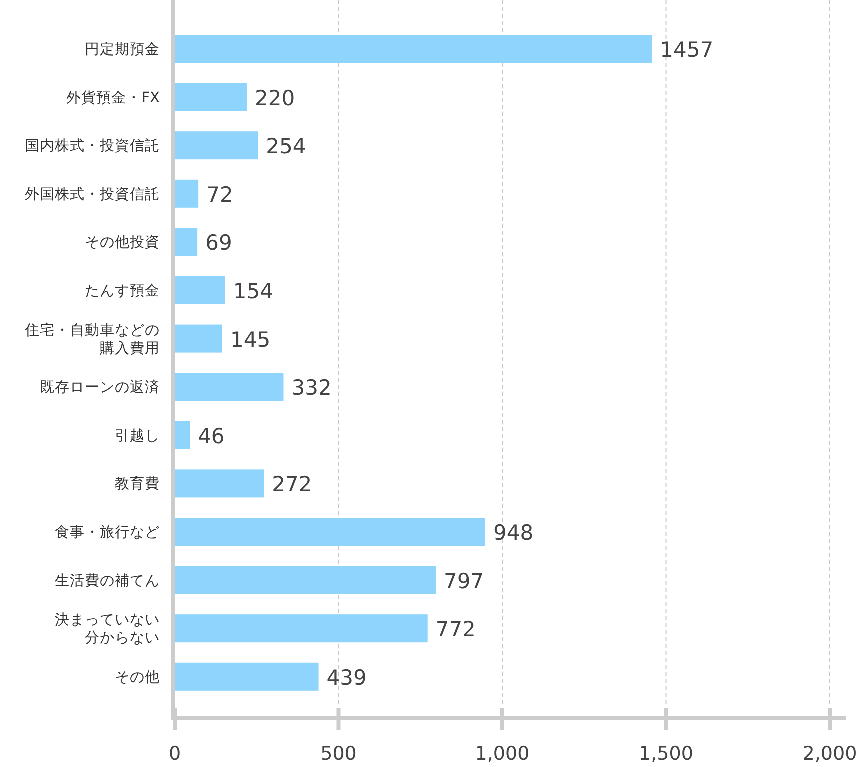 This screenshot has width=868, height=767. Describe the element at coordinates (292, 484) in the screenshot. I see `data-label: 272` at that location.